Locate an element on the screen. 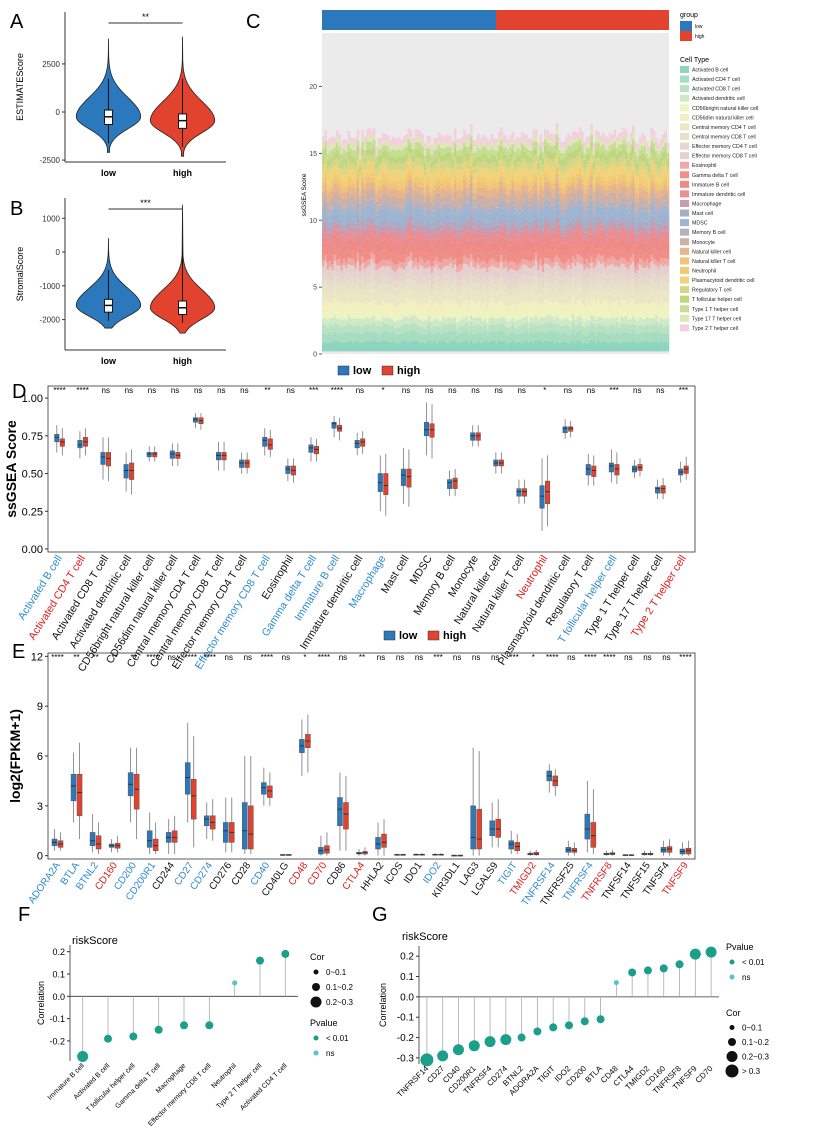 The width and height of the screenshot is (822, 1133). lollipop-dot is located at coordinates (632, 972).